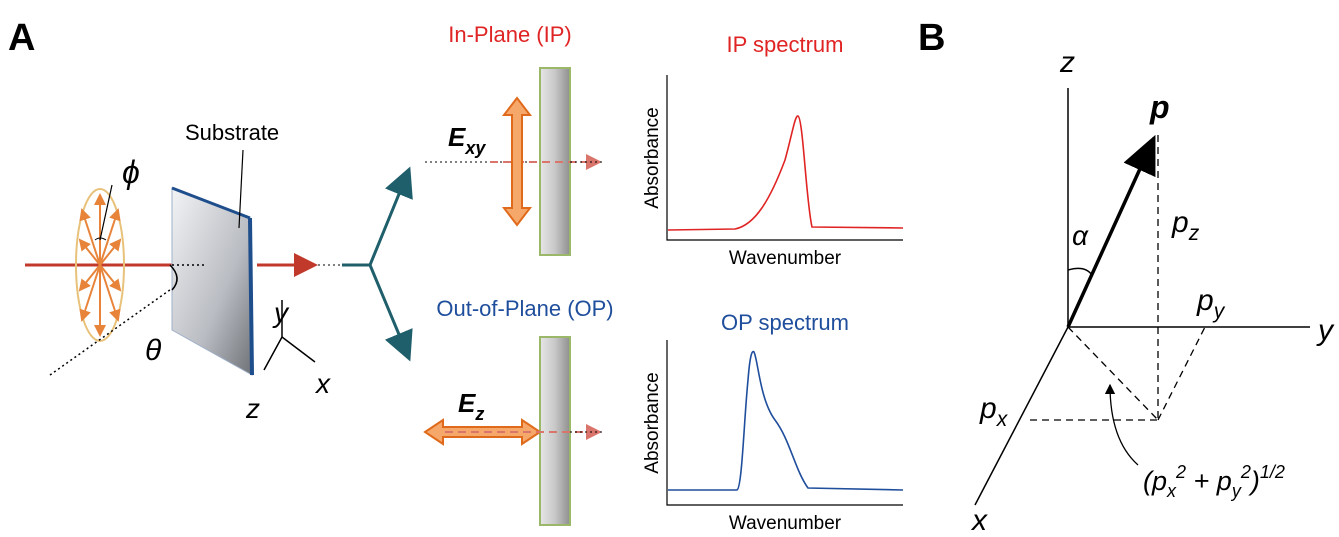 The height and width of the screenshot is (537, 1339). I want to click on ip-field-label: Exy, so click(467, 140).